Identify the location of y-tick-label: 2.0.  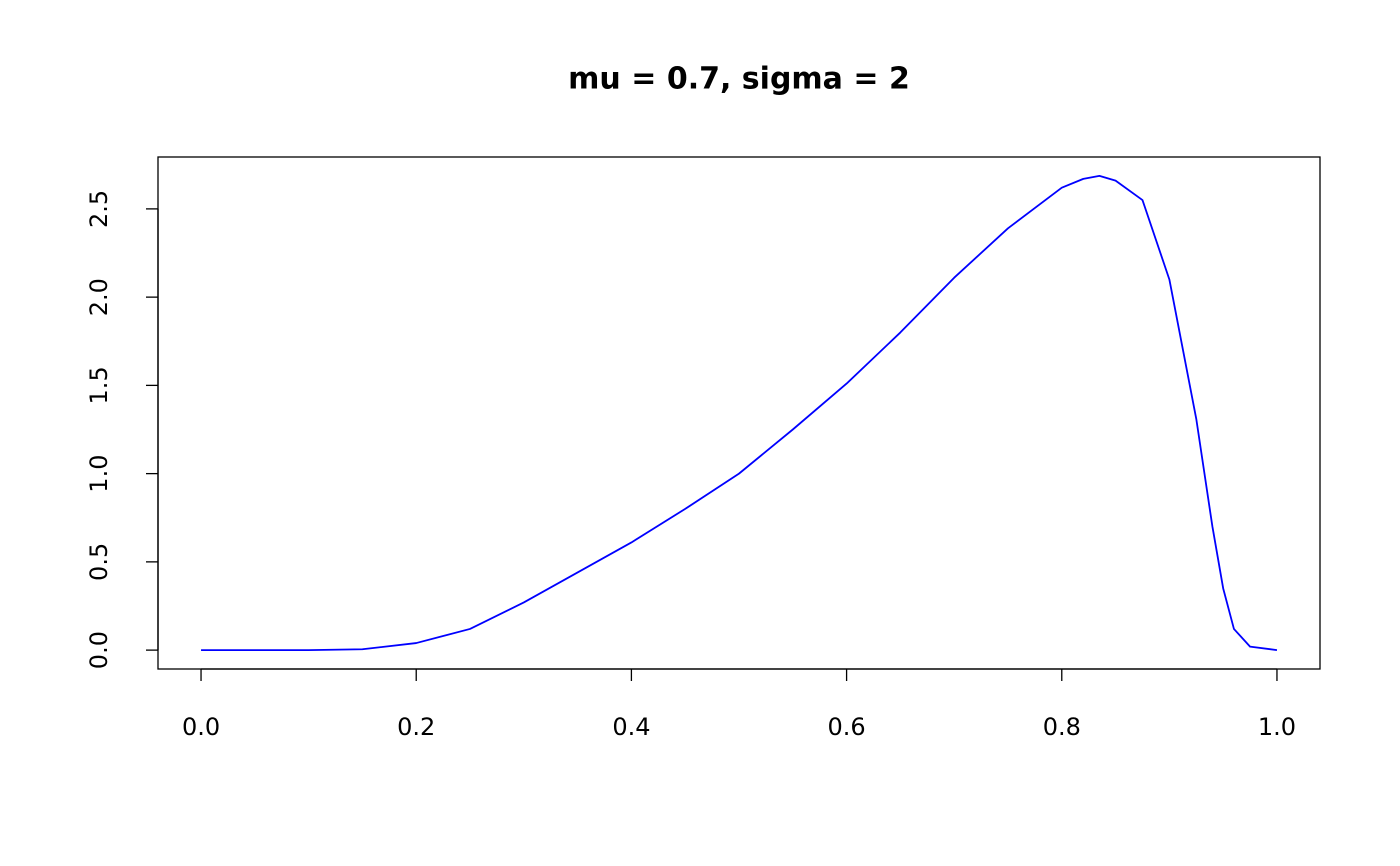
(99, 297).